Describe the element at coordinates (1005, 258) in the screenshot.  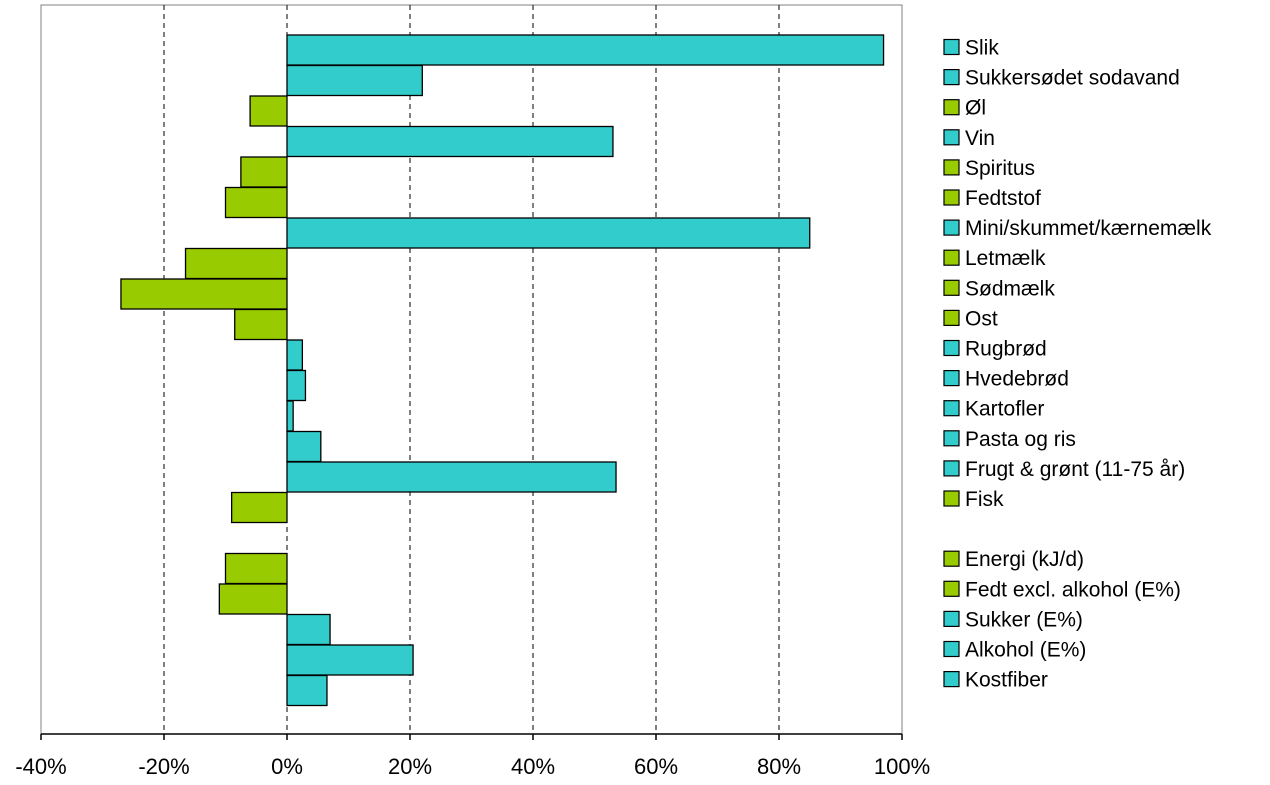
I see `legend-label: Letmælk` at that location.